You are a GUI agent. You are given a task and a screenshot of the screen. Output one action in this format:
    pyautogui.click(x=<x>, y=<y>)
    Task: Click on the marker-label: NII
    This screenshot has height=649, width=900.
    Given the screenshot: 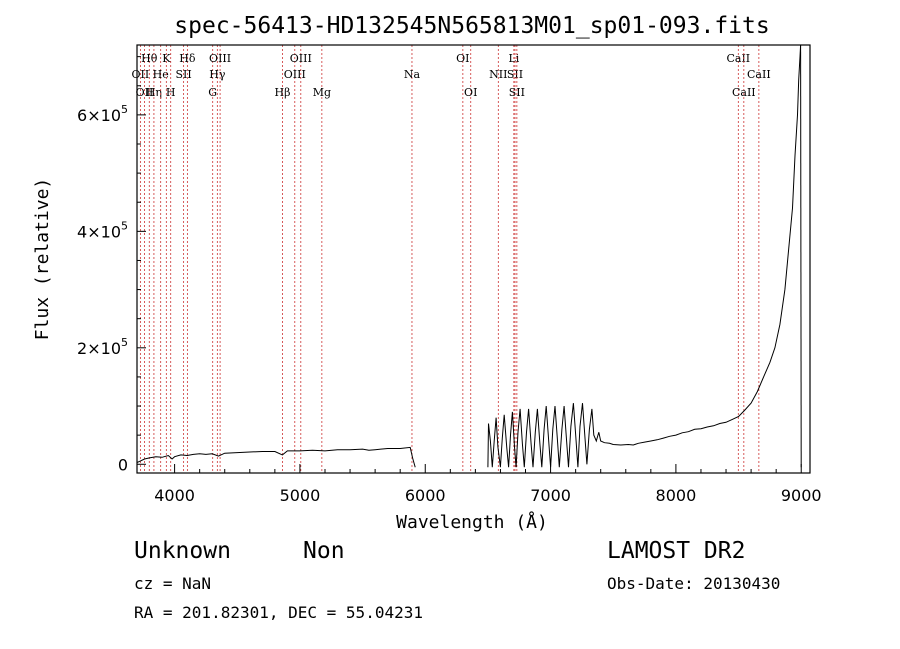 What is the action you would take?
    pyautogui.click(x=498, y=74)
    